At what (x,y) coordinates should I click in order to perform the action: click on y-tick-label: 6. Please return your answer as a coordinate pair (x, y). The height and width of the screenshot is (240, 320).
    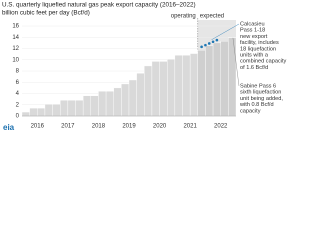
    Looking at the image, I should click on (18, 83).